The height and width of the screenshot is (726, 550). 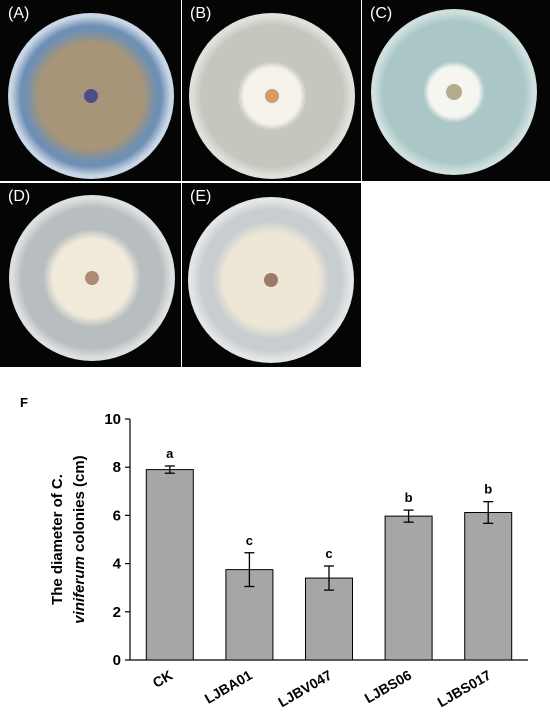 I want to click on y-tick-label: 6, so click(x=117, y=515).